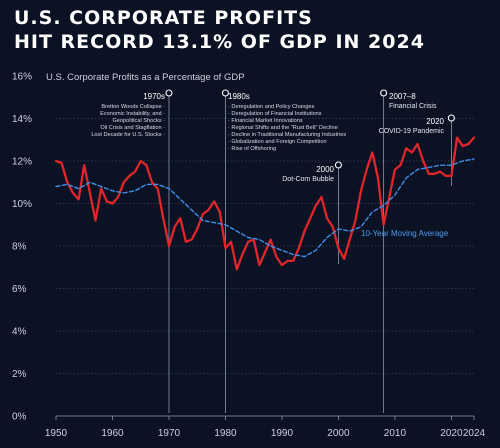  I want to click on x-tick-label: 1980, so click(225, 433).